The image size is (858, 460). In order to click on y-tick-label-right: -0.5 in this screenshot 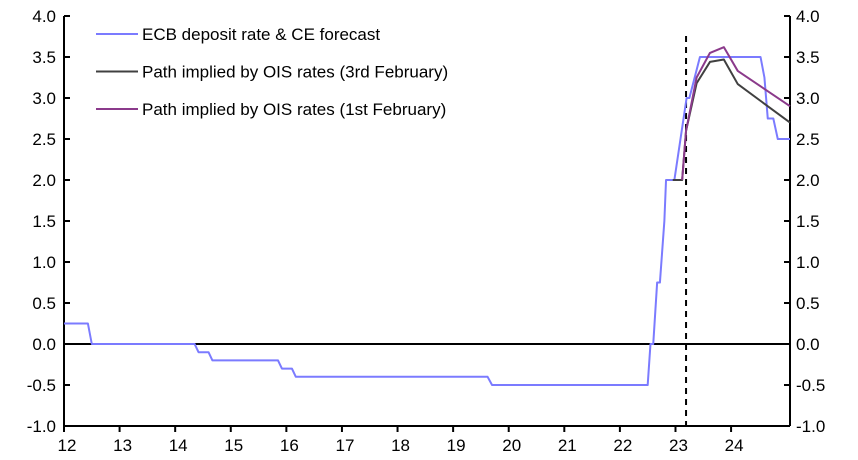, I will do `click(810, 385)`.